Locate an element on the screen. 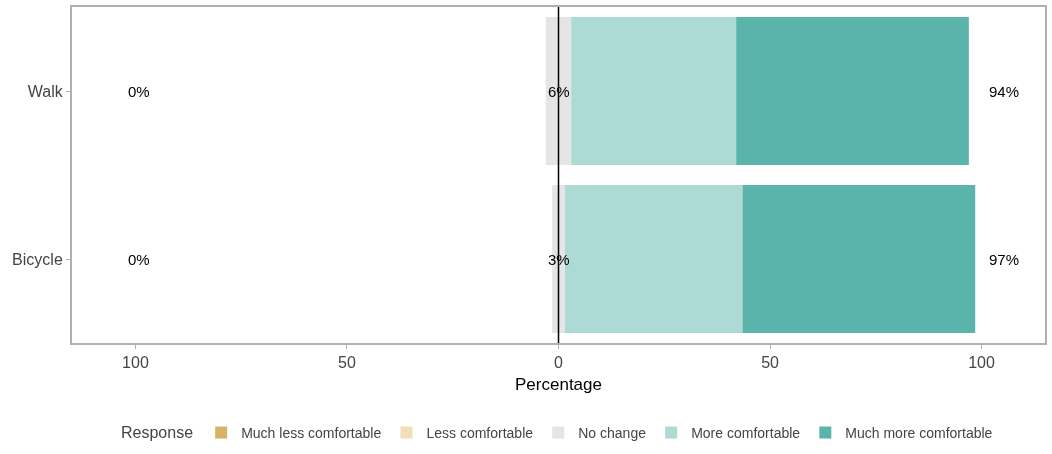  legend-label: Much more comfortable is located at coordinates (919, 432).